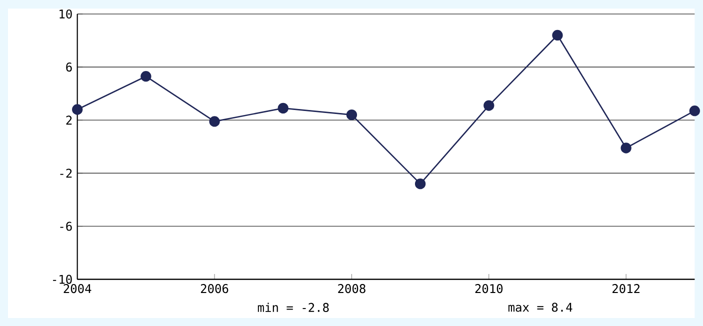 The width and height of the screenshot is (703, 326). What do you see at coordinates (626, 289) in the screenshot?
I see `x-tick-label: 2012` at bounding box center [626, 289].